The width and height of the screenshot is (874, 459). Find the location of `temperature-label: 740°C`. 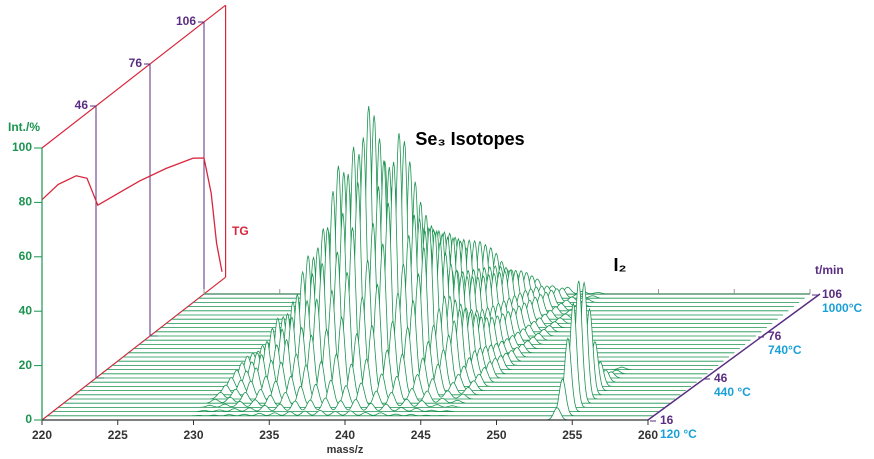

temperature-label: 740°C is located at coordinates (785, 350).